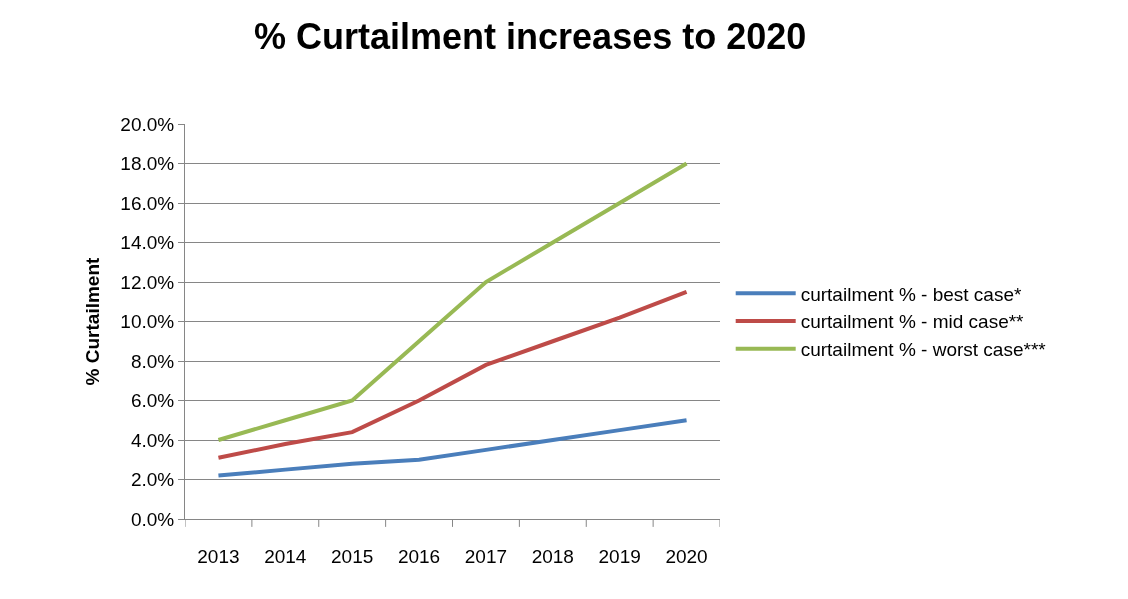  Describe the element at coordinates (147, 124) in the screenshot. I see `y-tick-label: 20.0%` at that location.